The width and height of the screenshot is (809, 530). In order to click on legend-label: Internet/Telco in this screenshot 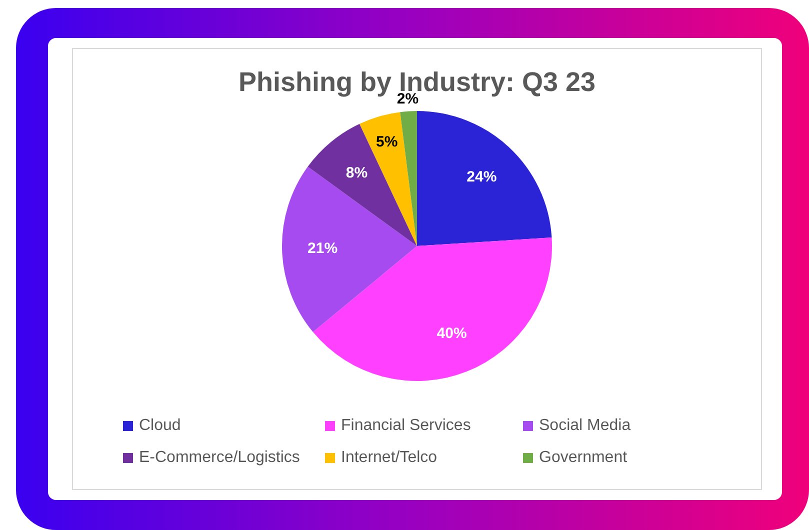, I will do `click(389, 458)`.